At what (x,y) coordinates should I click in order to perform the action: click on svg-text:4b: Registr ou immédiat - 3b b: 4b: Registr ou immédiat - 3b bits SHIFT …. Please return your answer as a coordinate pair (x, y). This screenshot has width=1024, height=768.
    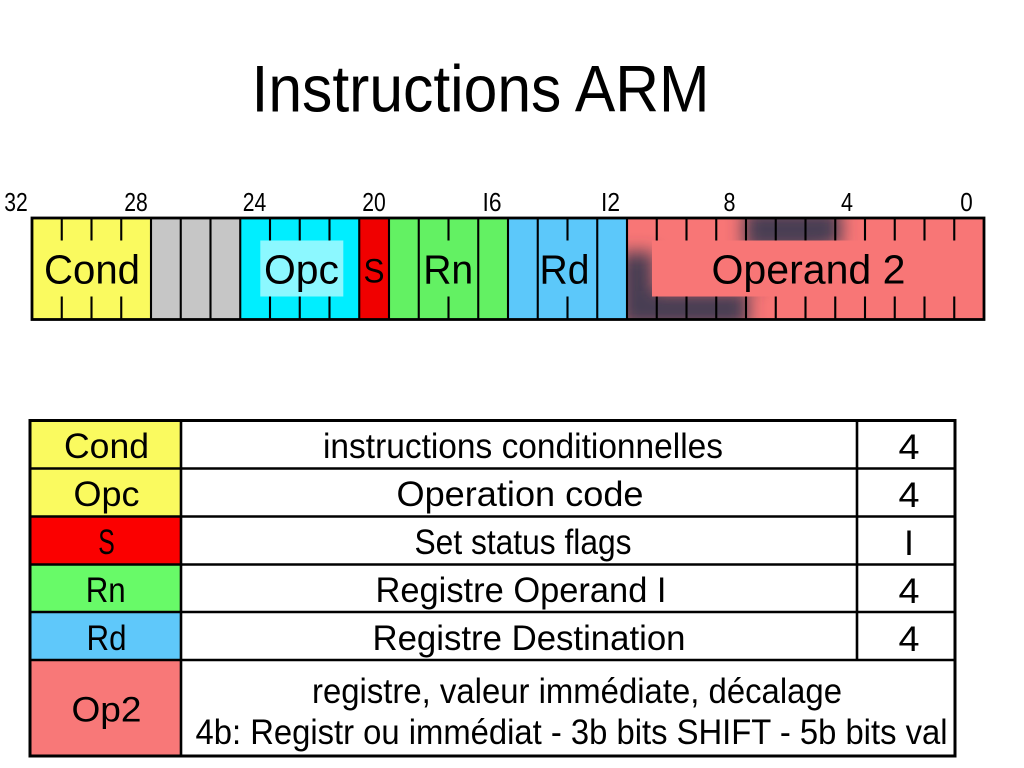
    Looking at the image, I should click on (572, 732).